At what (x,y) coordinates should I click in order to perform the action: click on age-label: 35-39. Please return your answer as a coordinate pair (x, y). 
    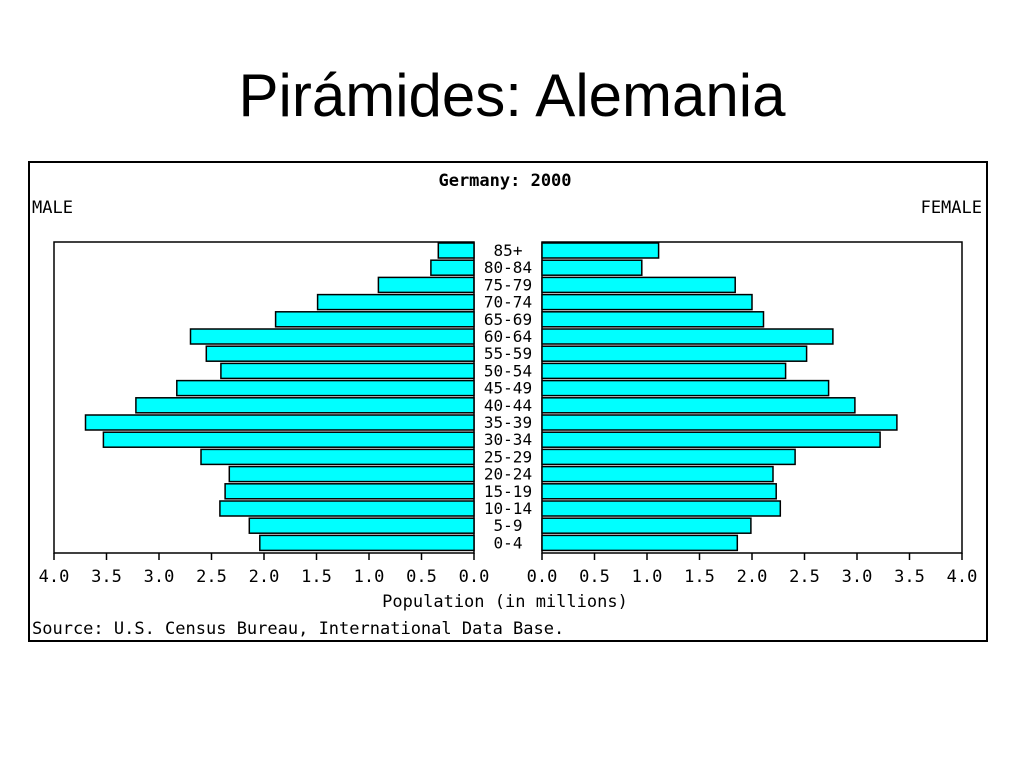
    Looking at the image, I should click on (508, 422).